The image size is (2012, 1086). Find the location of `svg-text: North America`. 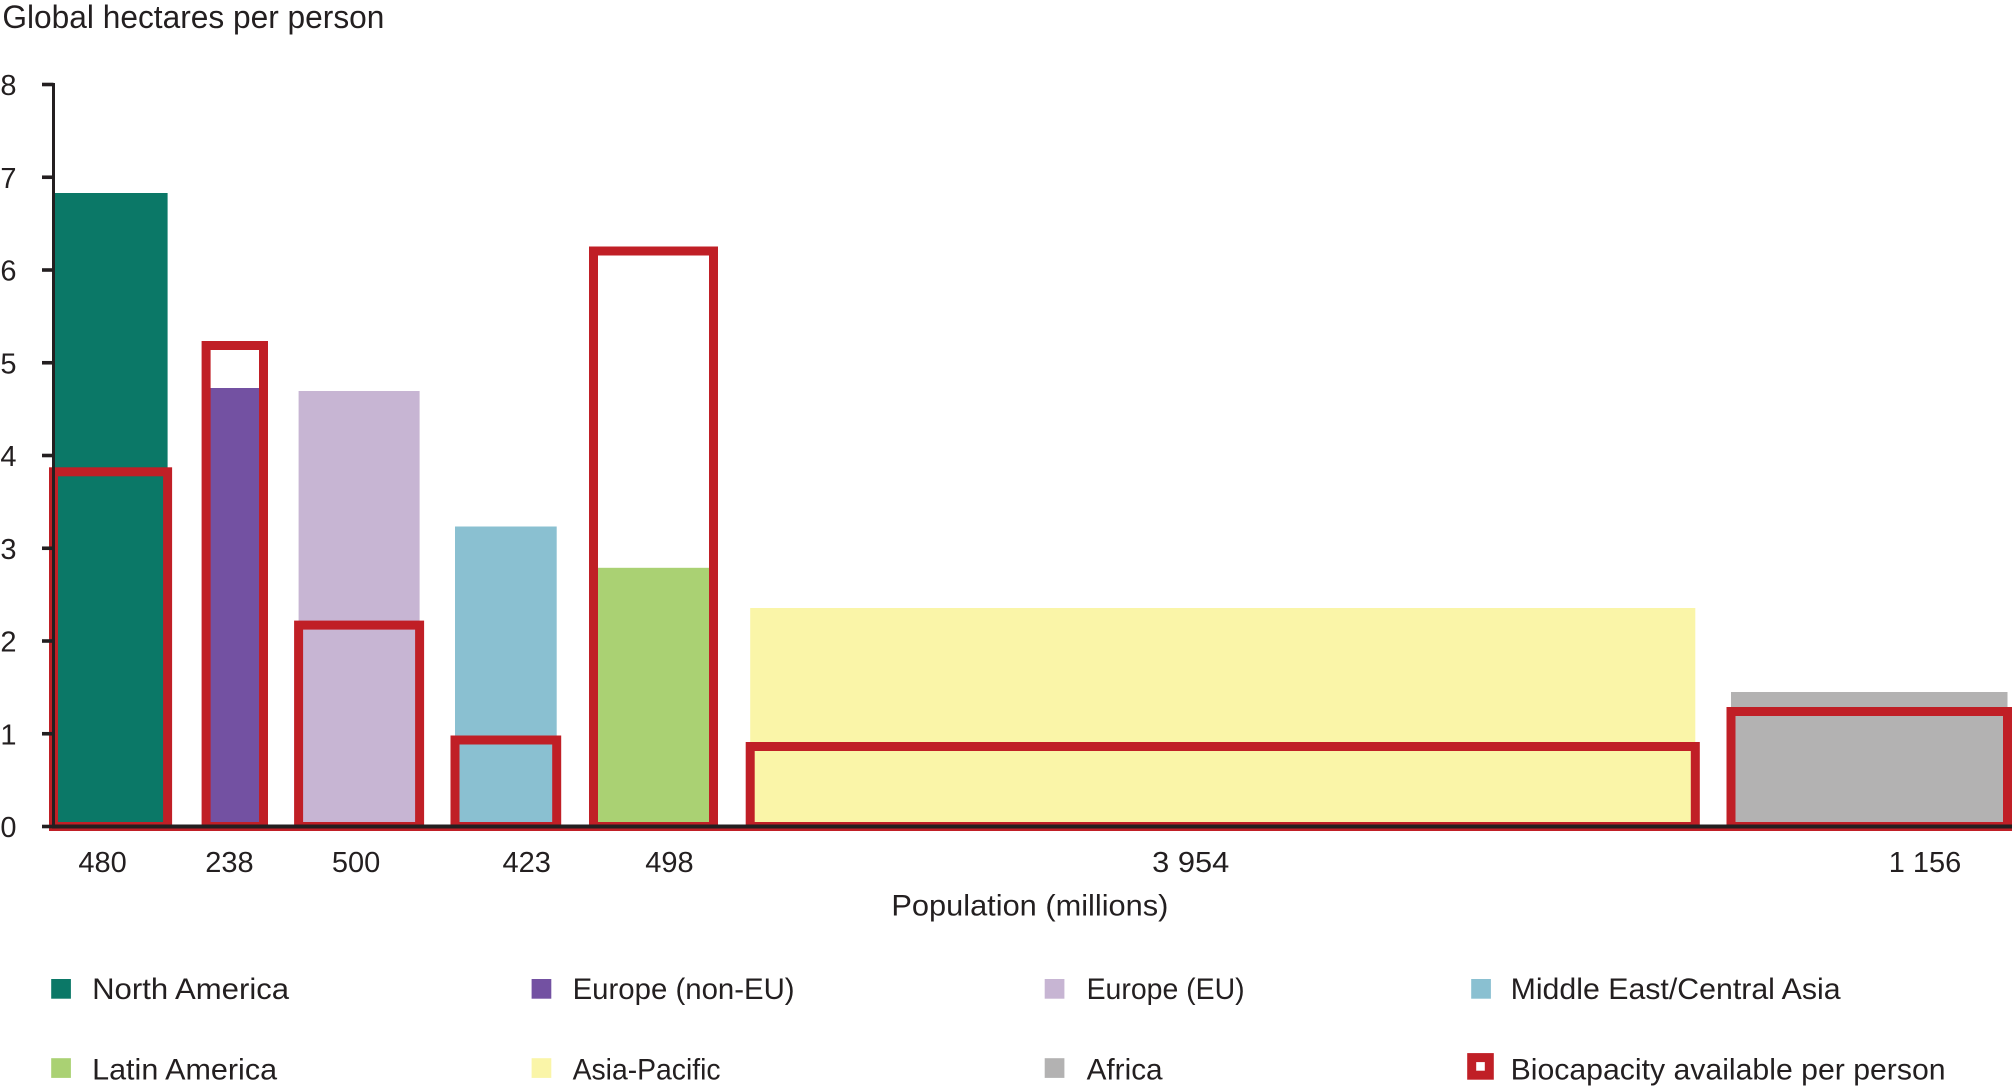

svg-text: North America is located at coordinates (190, 989).